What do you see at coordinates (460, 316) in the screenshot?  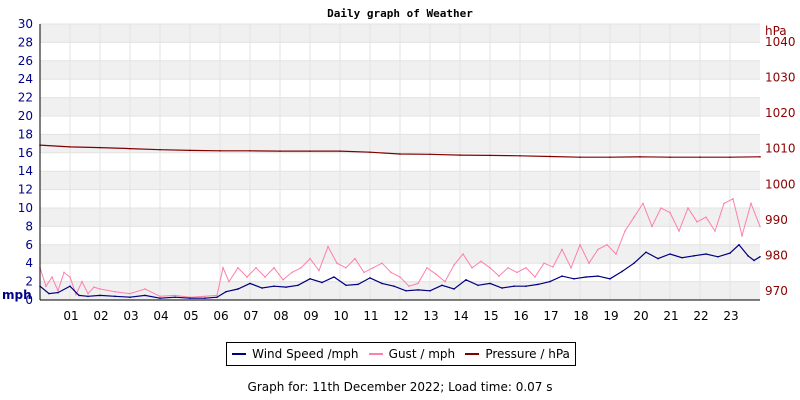 I see `x-tick-label: 14` at bounding box center [460, 316].